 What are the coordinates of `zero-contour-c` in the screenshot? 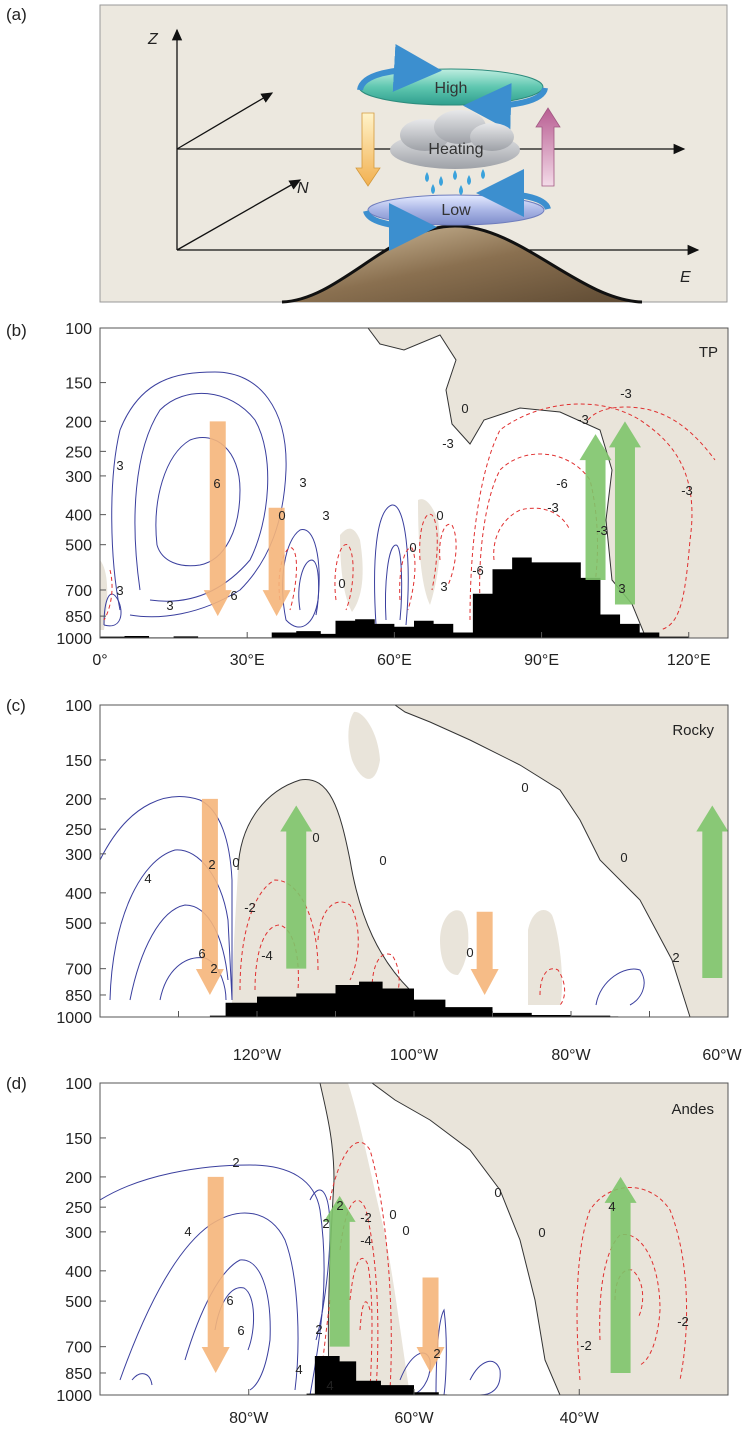 It's located at (542, 861).